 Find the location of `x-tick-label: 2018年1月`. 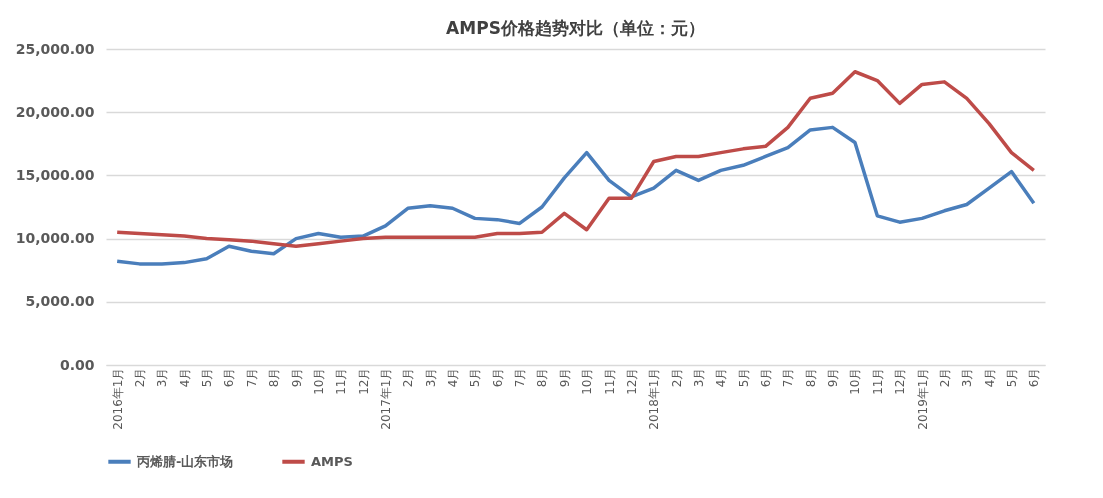

x-tick-label: 2018年1月 is located at coordinates (654, 398).